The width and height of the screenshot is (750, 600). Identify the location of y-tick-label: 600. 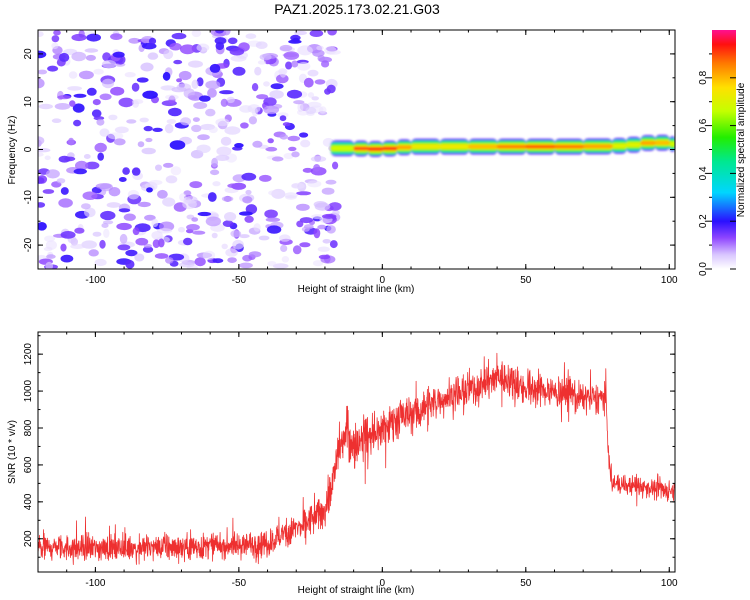
(28, 464).